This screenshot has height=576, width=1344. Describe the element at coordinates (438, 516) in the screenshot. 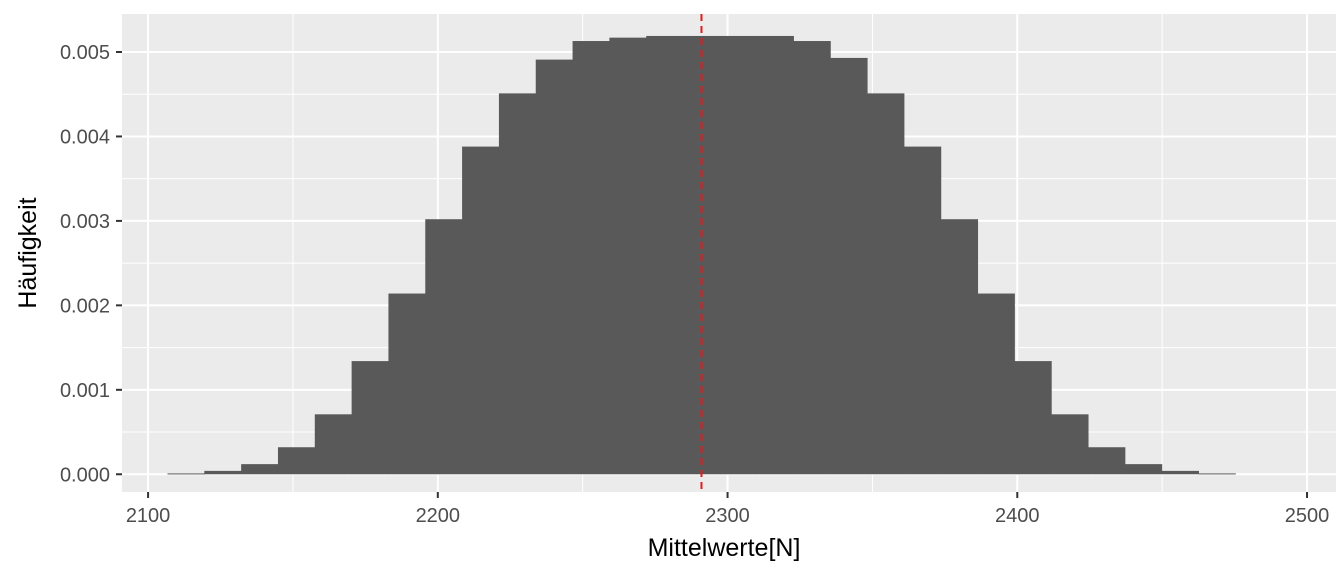

I see `x-tick-label: 2200` at that location.